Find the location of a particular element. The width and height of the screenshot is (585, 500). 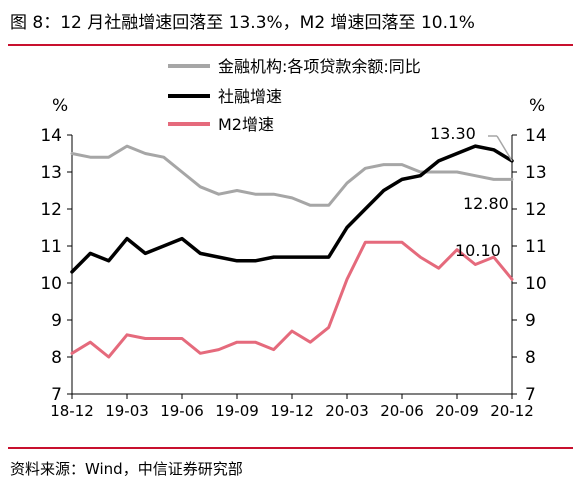

legend-label-1: 金融机构:各项贷款余额:同比 is located at coordinates (319, 66).